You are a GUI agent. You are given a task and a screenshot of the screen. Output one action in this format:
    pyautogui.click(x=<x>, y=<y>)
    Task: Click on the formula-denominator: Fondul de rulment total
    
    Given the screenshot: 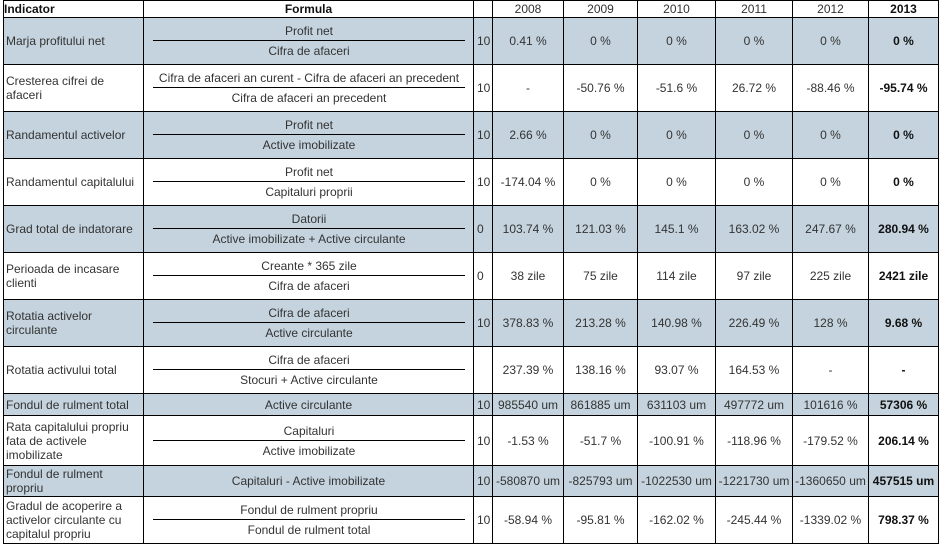 What is the action you would take?
    pyautogui.click(x=309, y=530)
    